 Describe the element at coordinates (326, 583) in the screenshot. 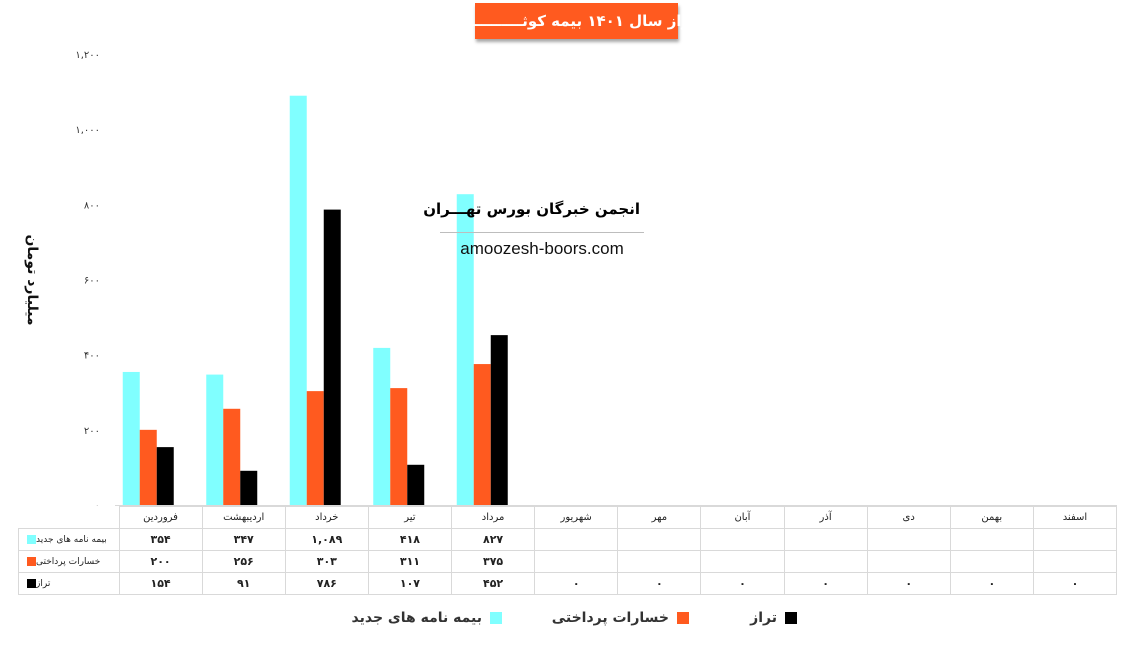

I see `data-label: ۷۸۶` at that location.